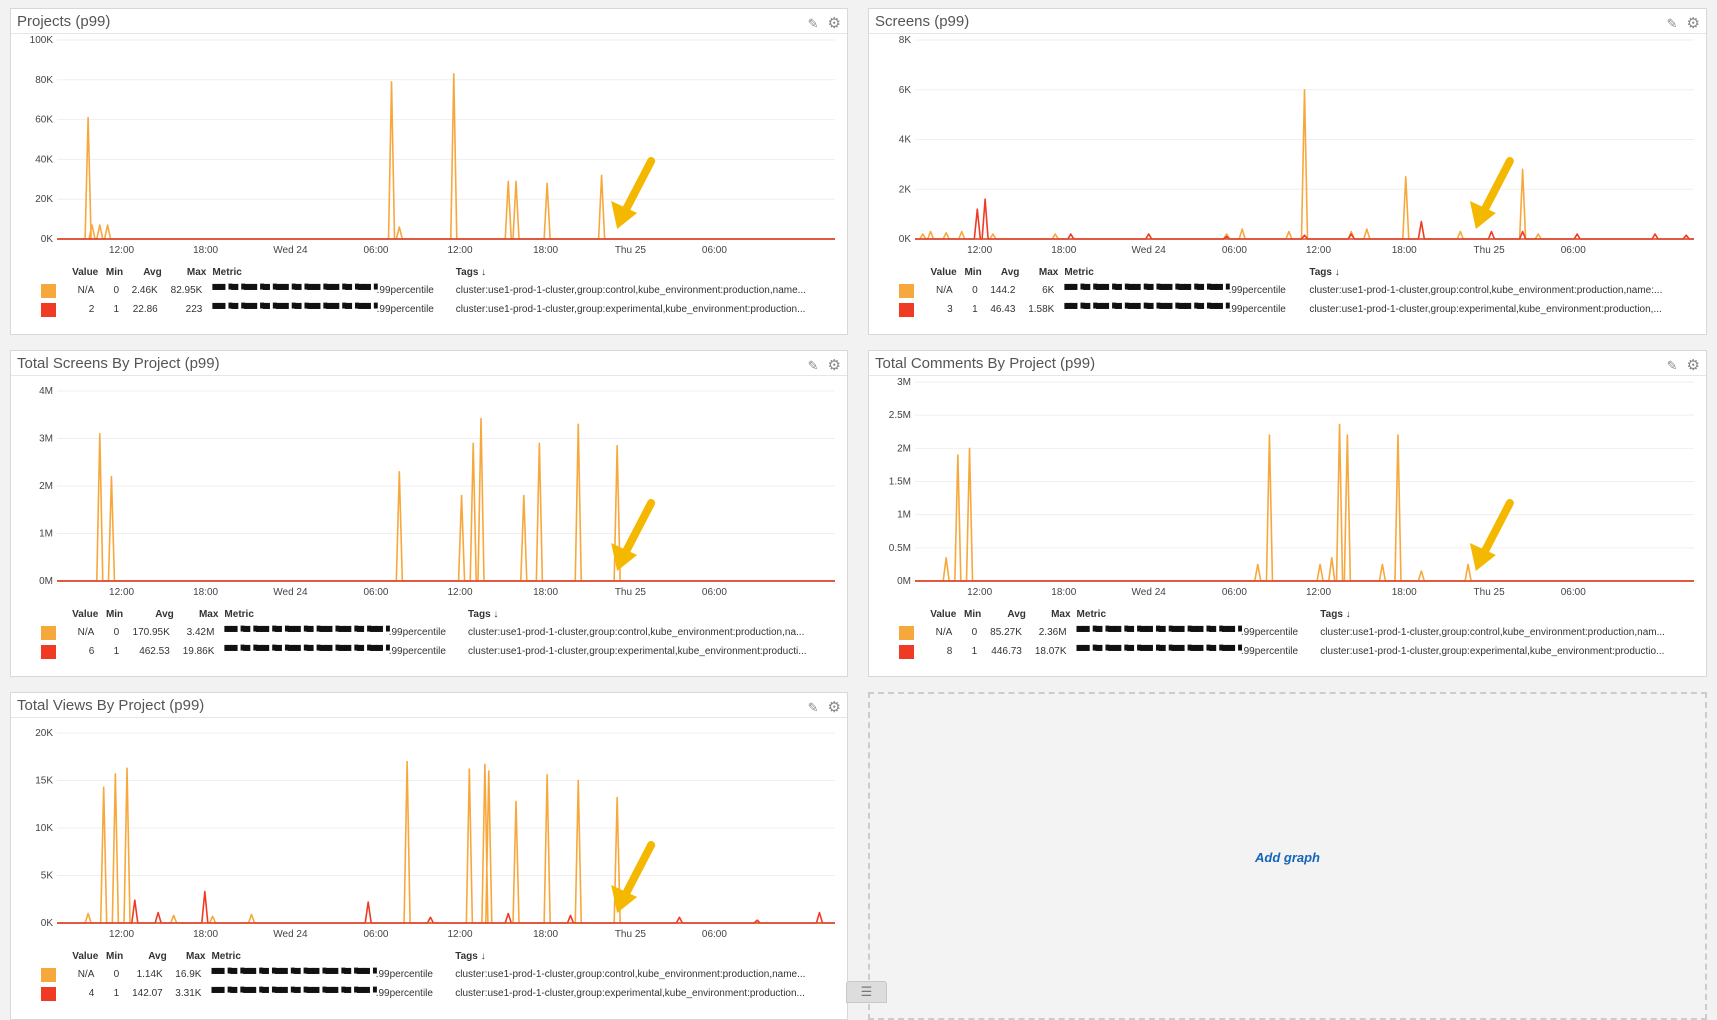 The image size is (1717, 1020). What do you see at coordinates (200, 632) in the screenshot?
I see `legend-max: 3.42M` at bounding box center [200, 632].